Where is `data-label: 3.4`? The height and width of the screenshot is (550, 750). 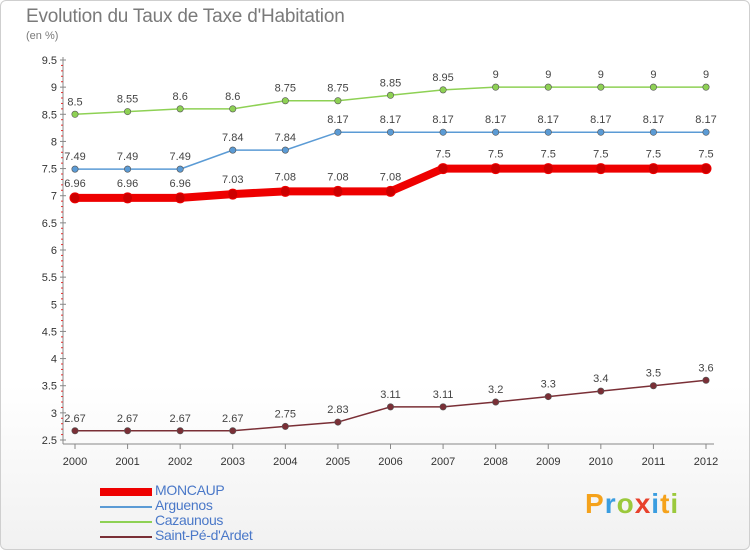
data-label: 3.4 is located at coordinates (600, 379).